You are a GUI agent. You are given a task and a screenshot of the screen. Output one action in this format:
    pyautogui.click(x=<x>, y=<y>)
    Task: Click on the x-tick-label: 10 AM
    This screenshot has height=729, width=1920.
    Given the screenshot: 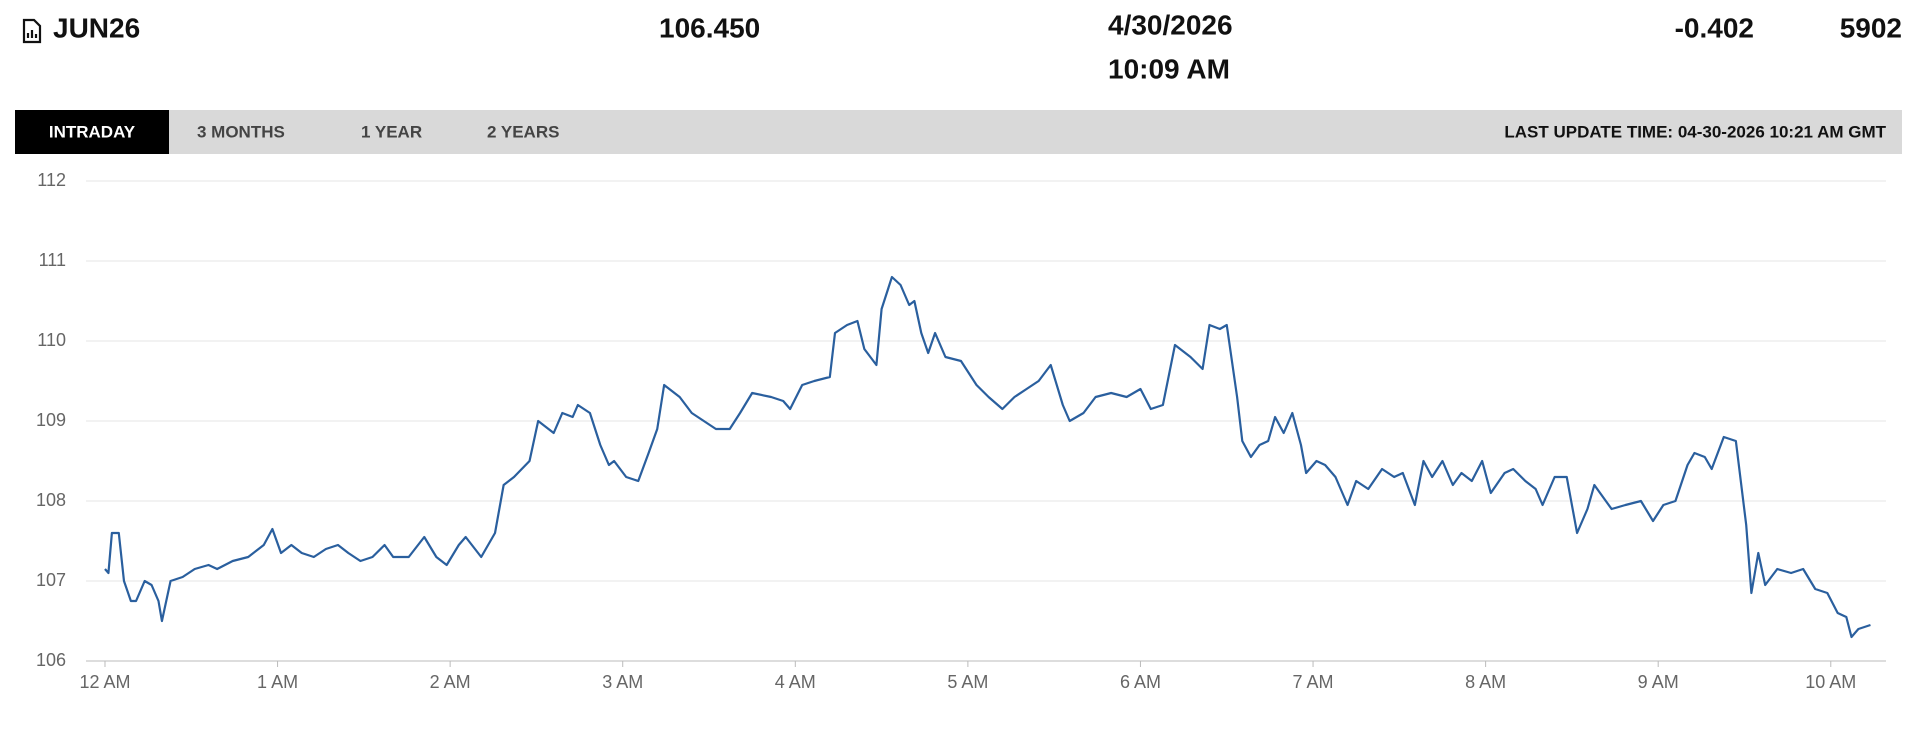 What is the action you would take?
    pyautogui.click(x=1830, y=682)
    